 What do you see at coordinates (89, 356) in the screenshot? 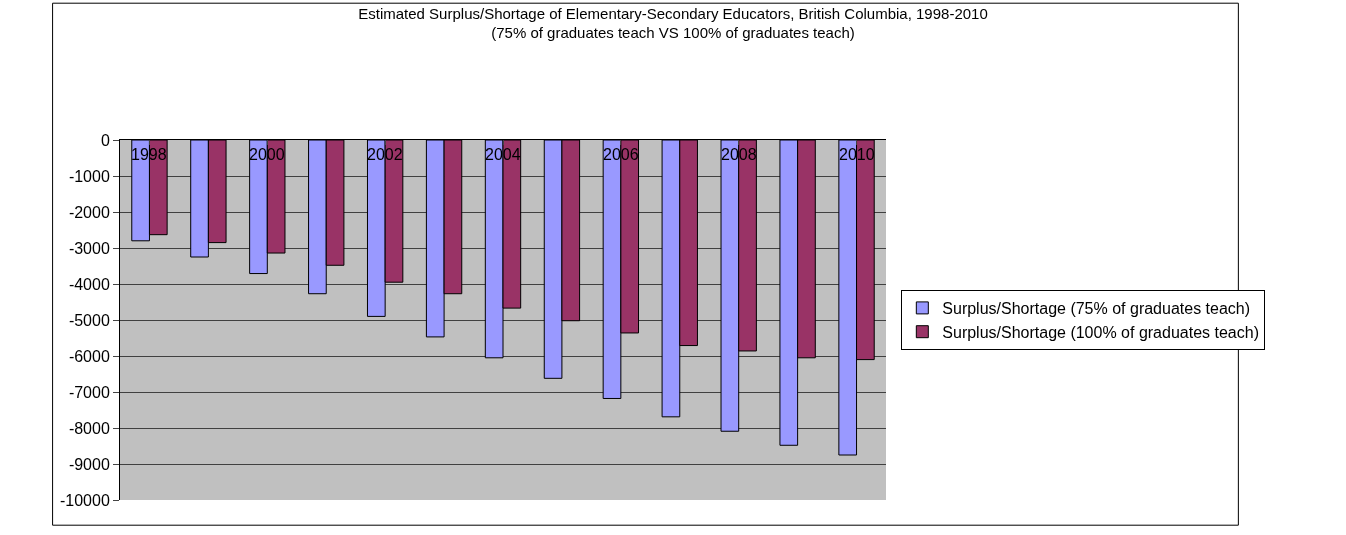
I see `y-tick-label: -6000` at bounding box center [89, 356].